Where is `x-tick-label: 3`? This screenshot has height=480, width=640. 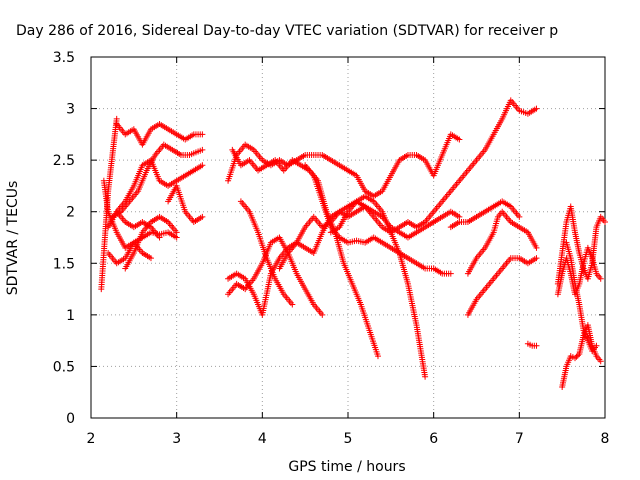 x-tick-label: 3 is located at coordinates (176, 439).